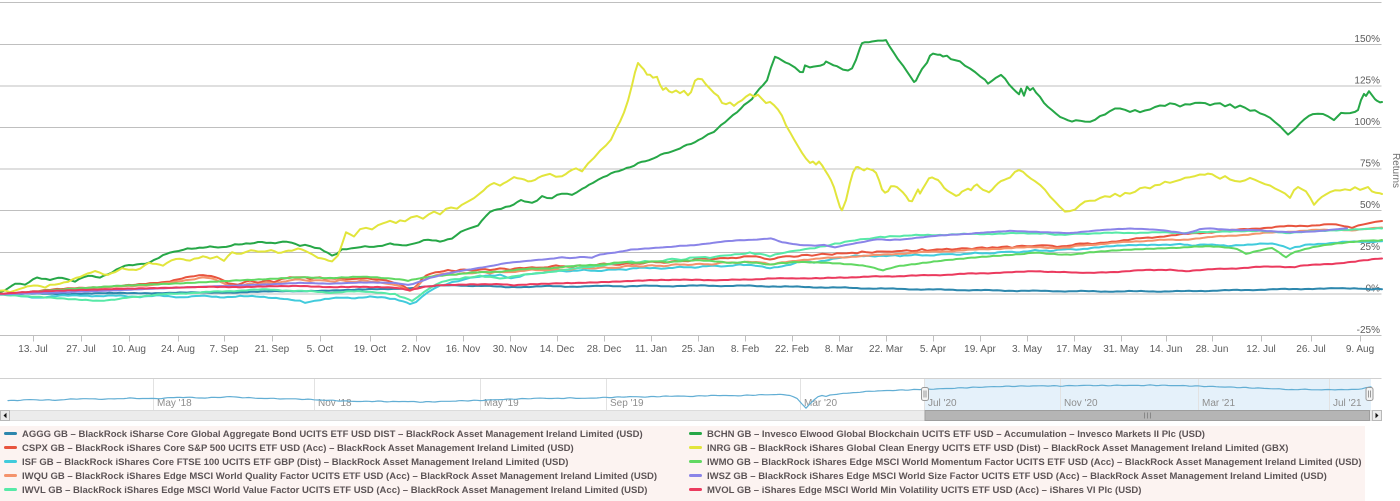 The width and height of the screenshot is (1400, 501). What do you see at coordinates (627, 403) in the screenshot?
I see `svg-text: Sep '19` at bounding box center [627, 403].